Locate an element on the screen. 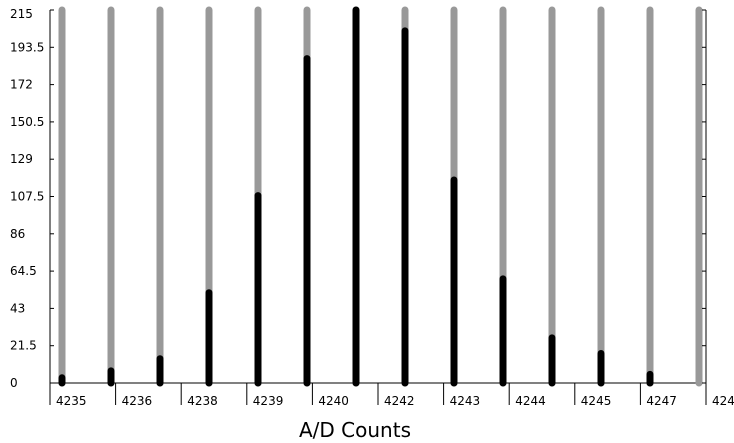 Image resolution: width=734 pixels, height=443 pixels. x-tick-label: 4235 is located at coordinates (71, 401).